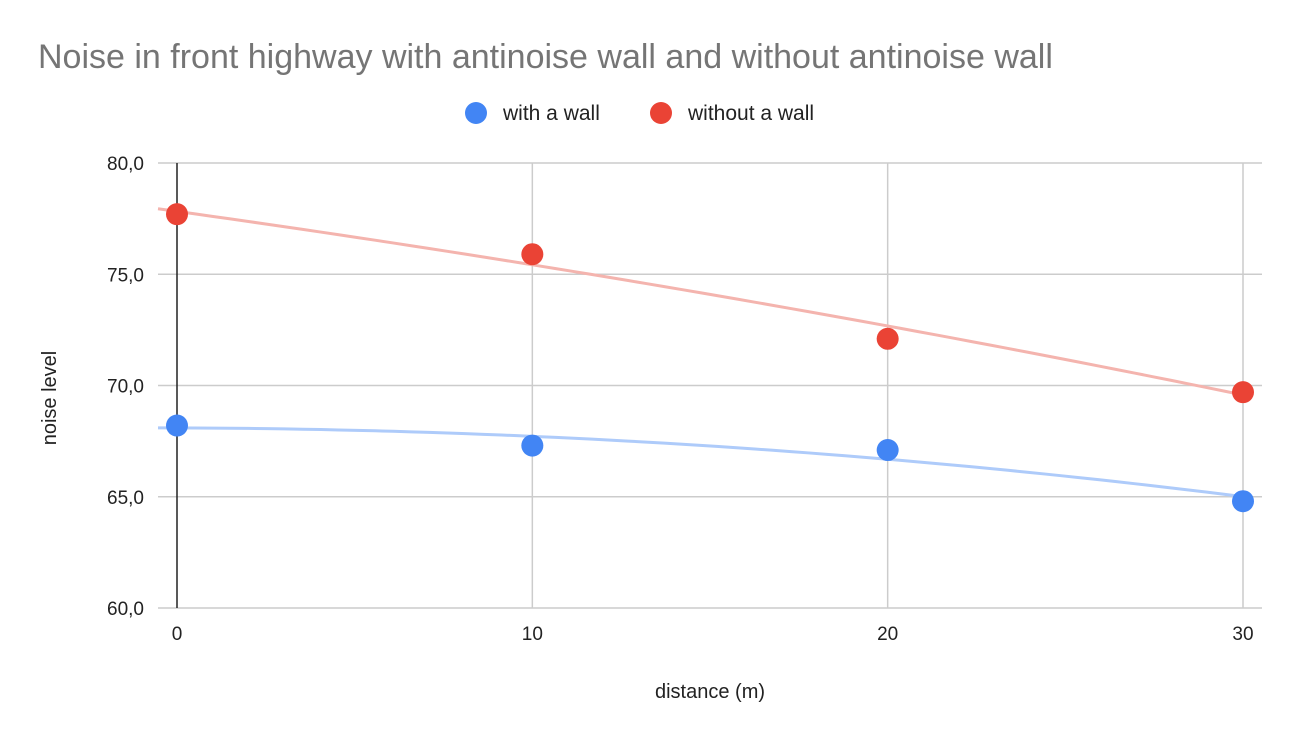 Image resolution: width=1300 pixels, height=742 pixels. I want to click on legend-label: without a wall, so click(750, 113).